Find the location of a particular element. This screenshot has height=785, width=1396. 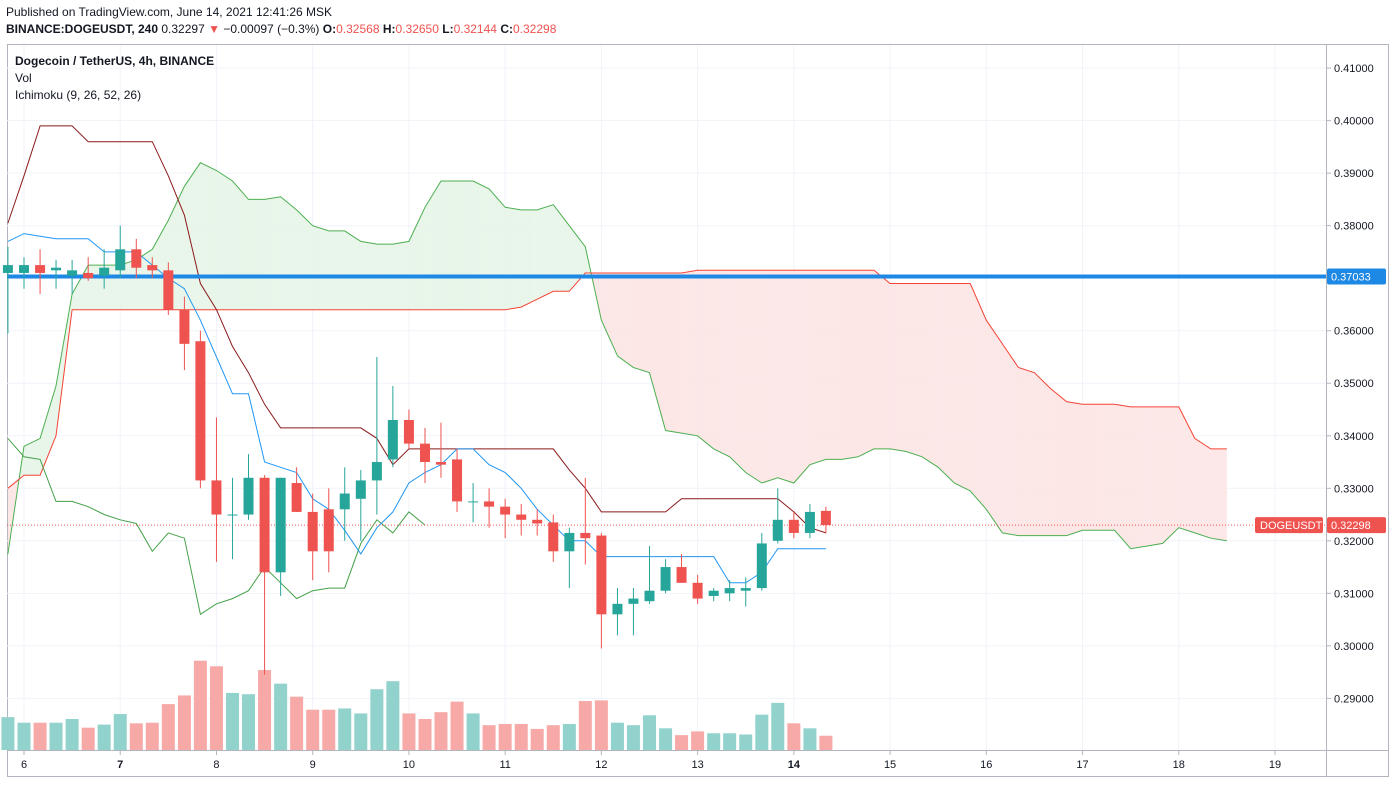

time-axis: 6 7 8 9 10 11 12 13 14 15 16 17 18 19 is located at coordinates (651, 760).